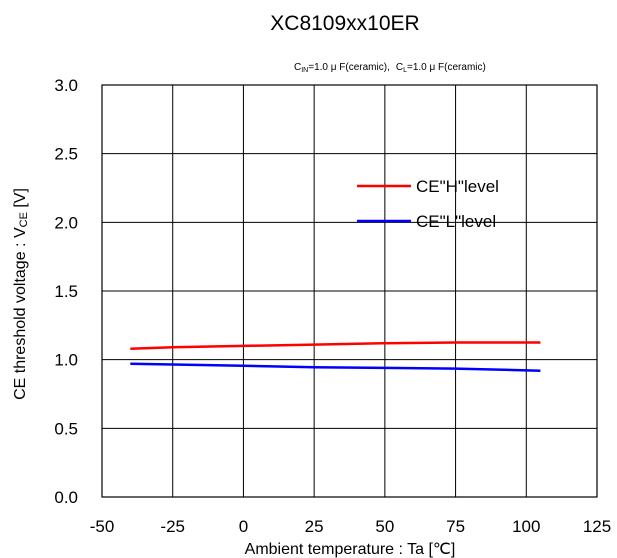 The image size is (617, 558). Describe the element at coordinates (102, 526) in the screenshot. I see `x-tick-label: -50` at that location.